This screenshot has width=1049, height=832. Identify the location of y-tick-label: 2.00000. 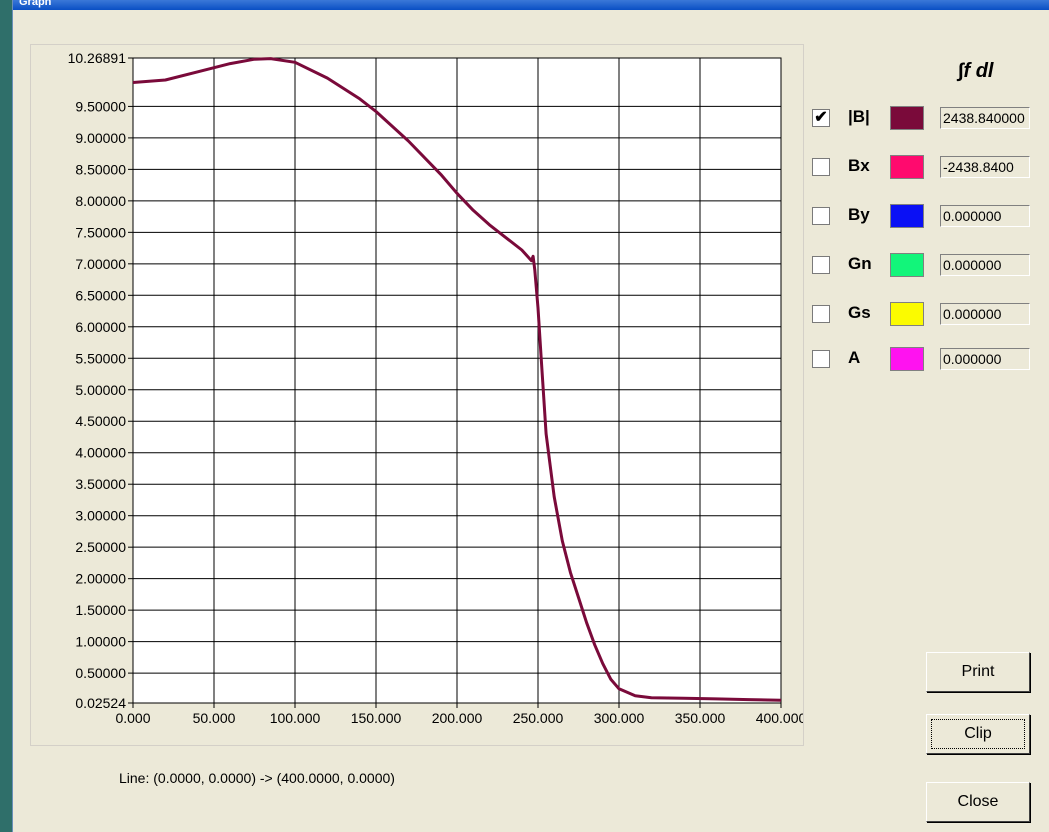
(100, 579).